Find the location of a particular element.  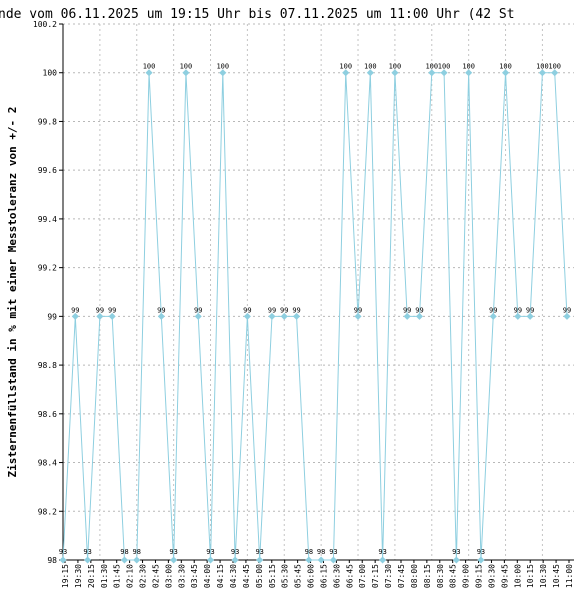

y-tick-label: 99.2 is located at coordinates (47, 268).